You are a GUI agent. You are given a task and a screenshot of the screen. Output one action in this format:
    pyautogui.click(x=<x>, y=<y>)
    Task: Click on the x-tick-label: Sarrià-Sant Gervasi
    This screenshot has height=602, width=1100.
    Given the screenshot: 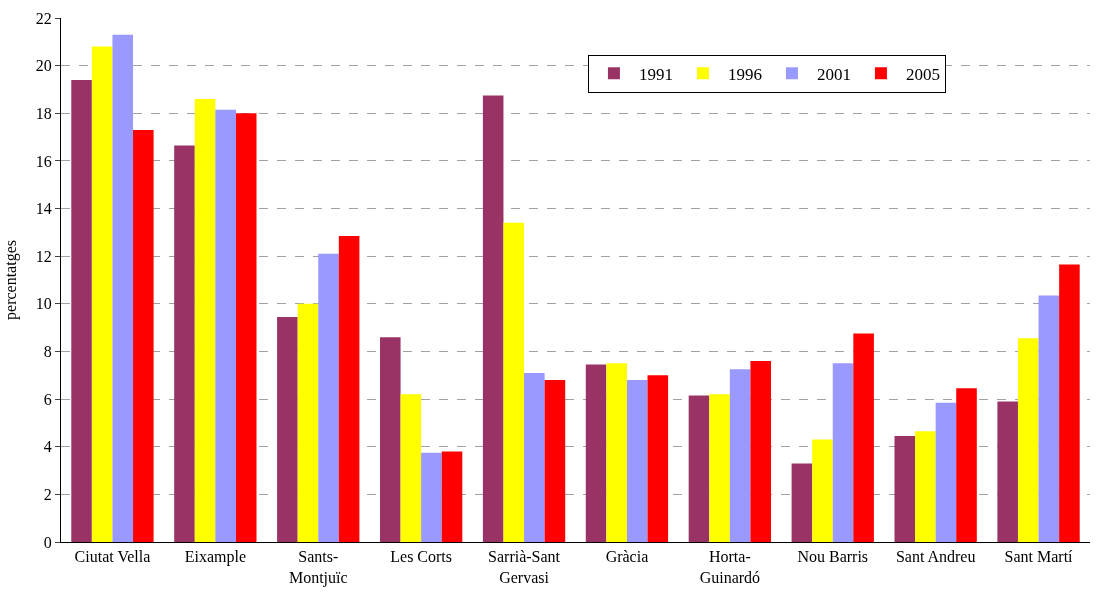 What is the action you would take?
    pyautogui.click(x=524, y=567)
    